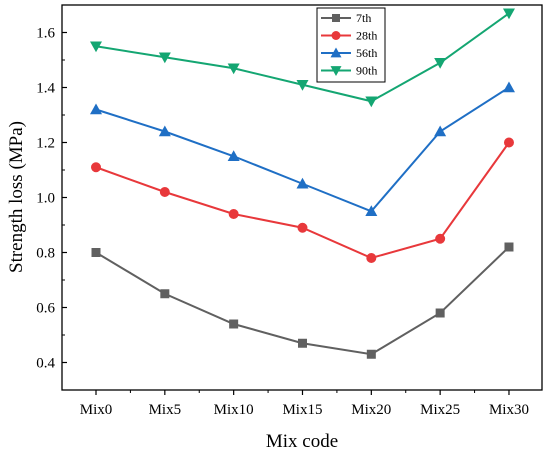 The height and width of the screenshot is (452, 550). Describe the element at coordinates (45, 254) in the screenshot. I see `y-tick-label: 0.8` at that location.